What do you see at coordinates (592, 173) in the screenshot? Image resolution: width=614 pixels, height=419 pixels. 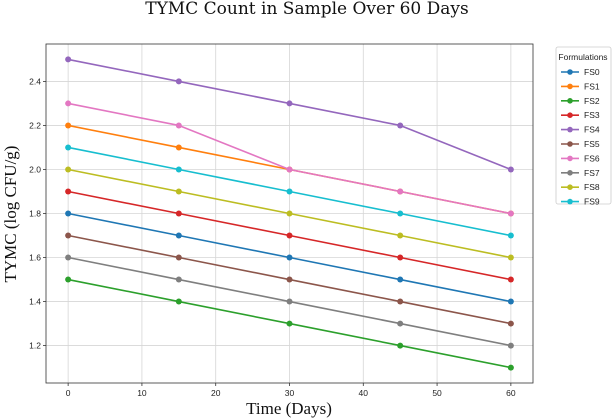 I see `legend-label-fs7: FS7` at bounding box center [592, 173].